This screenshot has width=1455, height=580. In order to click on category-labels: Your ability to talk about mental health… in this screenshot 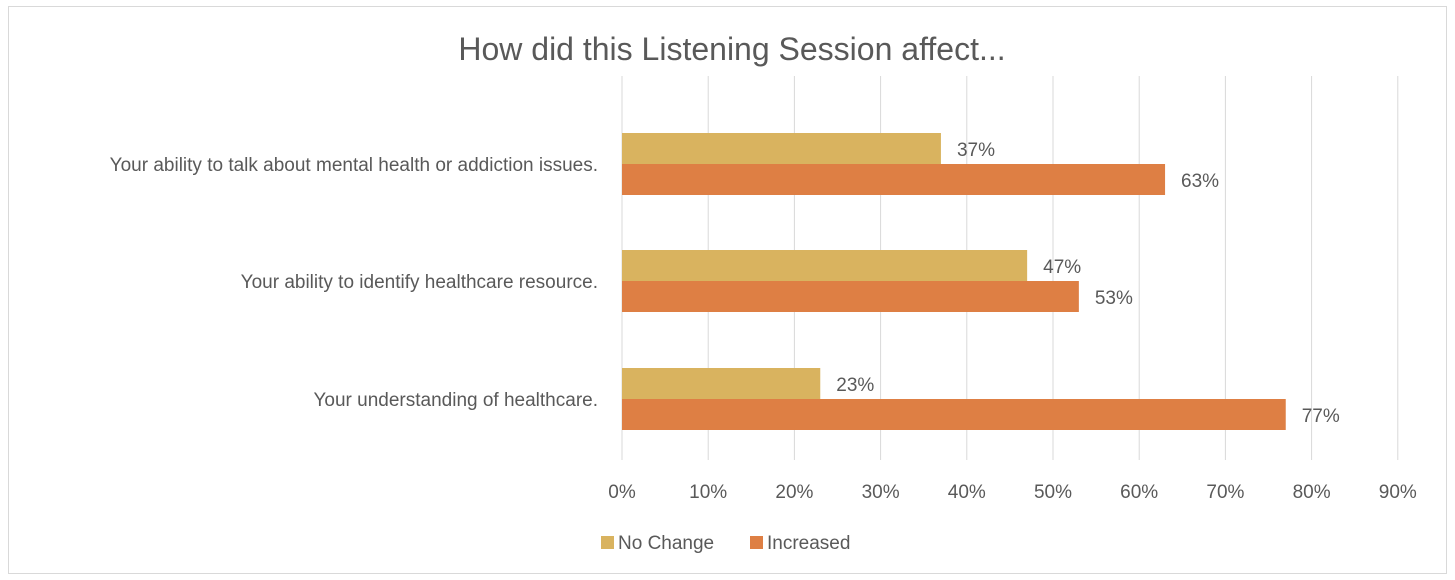, I will do `click(354, 283)`.